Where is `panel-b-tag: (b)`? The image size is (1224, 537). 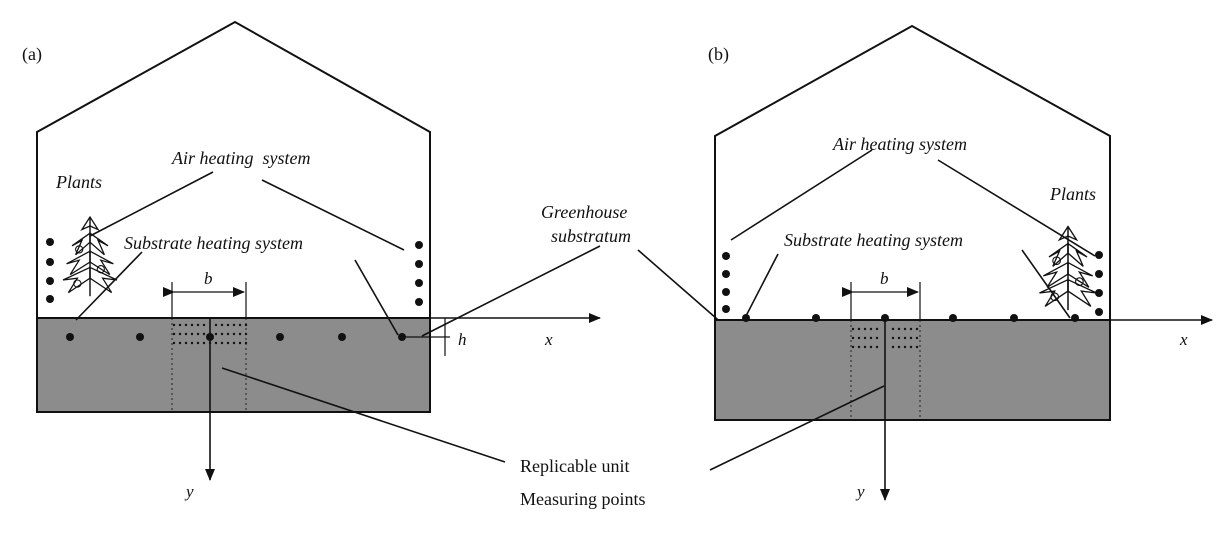 panel-b-tag: (b) is located at coordinates (718, 54).